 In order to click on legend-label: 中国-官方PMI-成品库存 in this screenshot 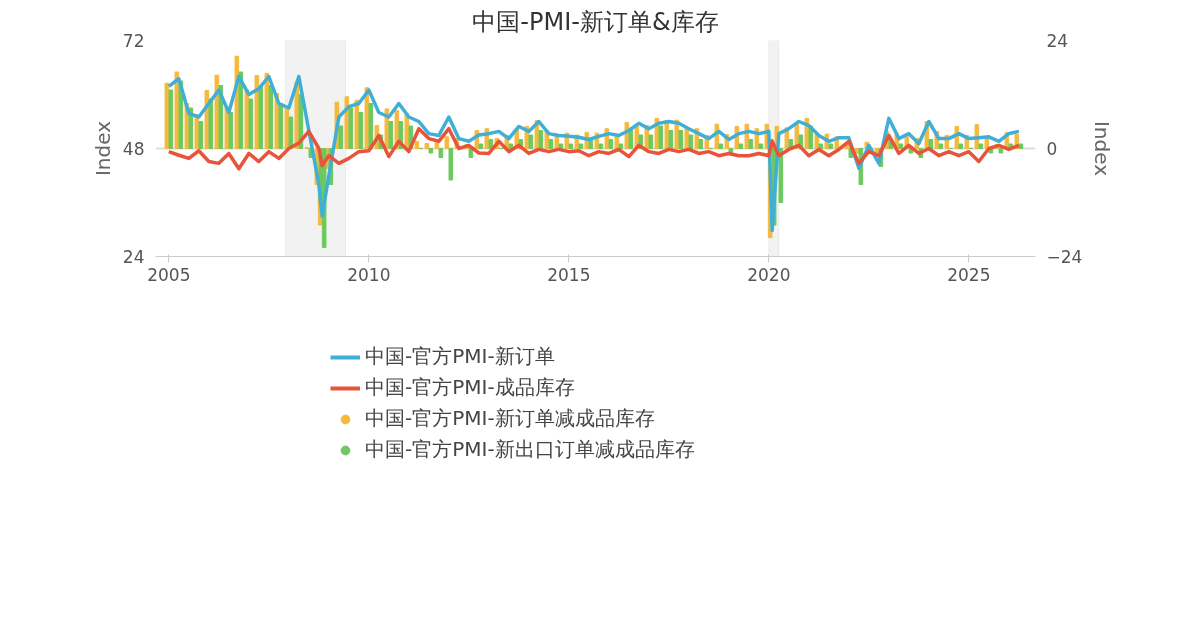, I will do `click(470, 387)`.